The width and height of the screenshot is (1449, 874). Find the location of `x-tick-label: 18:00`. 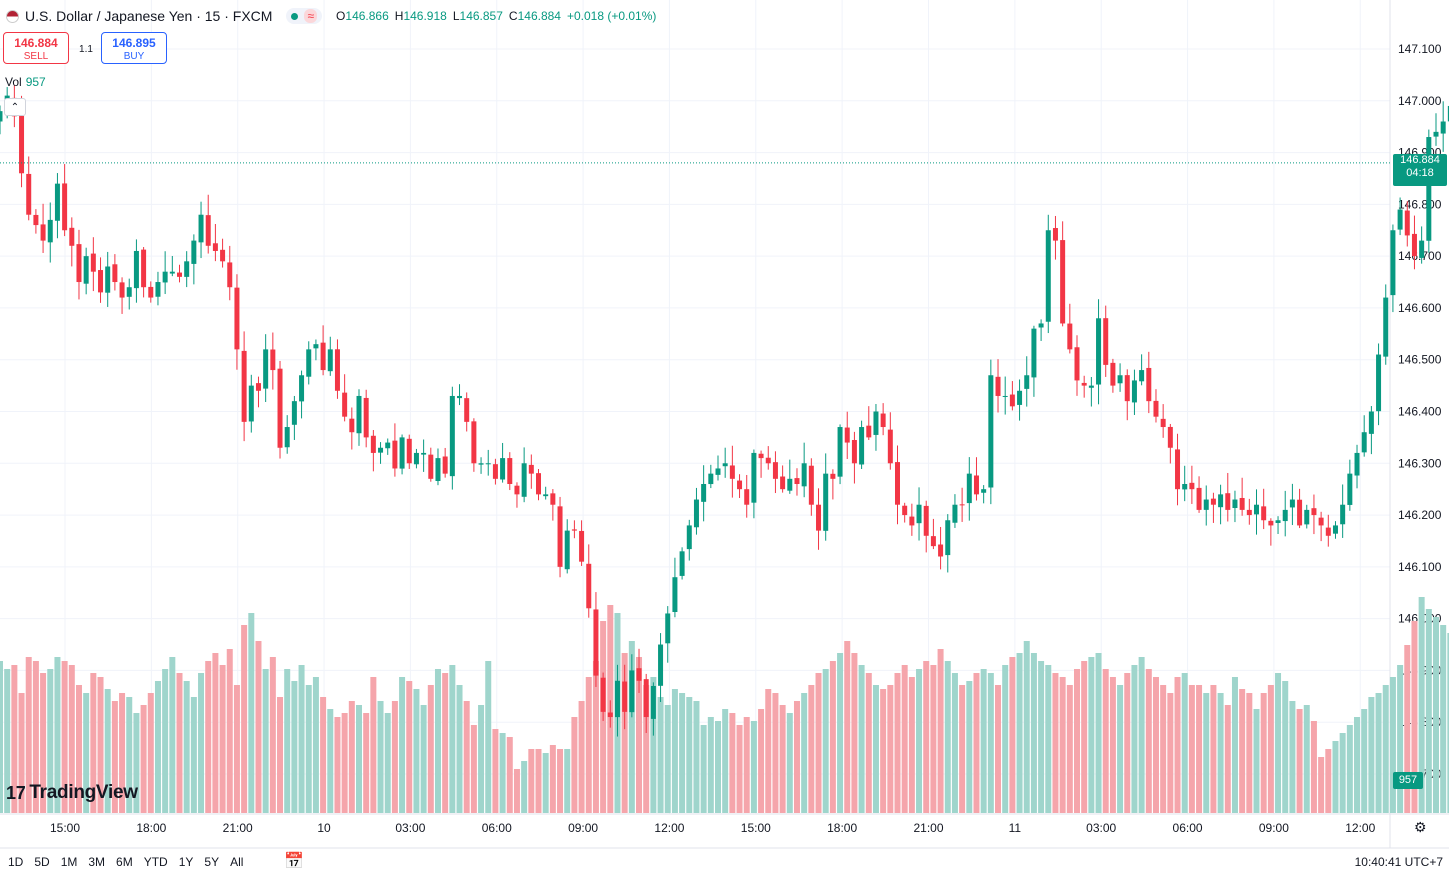

x-tick-label: 18:00 is located at coordinates (151, 828).